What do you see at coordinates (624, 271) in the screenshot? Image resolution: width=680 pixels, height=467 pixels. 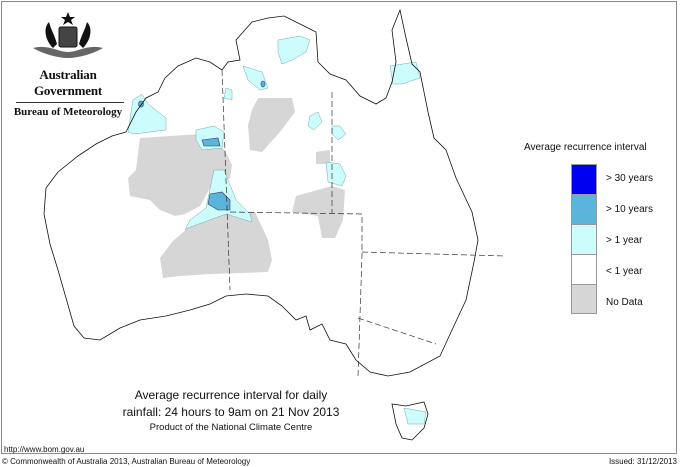 I see `legend-label: < 1 year` at bounding box center [624, 271].